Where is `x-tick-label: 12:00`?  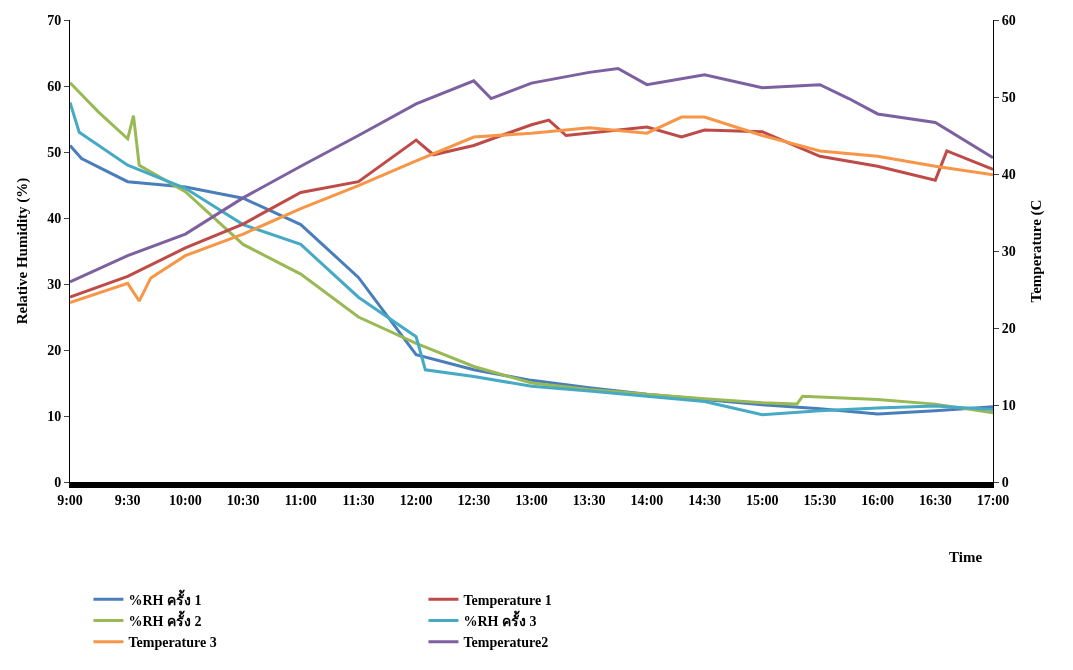
x-tick-label: 12:00 is located at coordinates (416, 500).